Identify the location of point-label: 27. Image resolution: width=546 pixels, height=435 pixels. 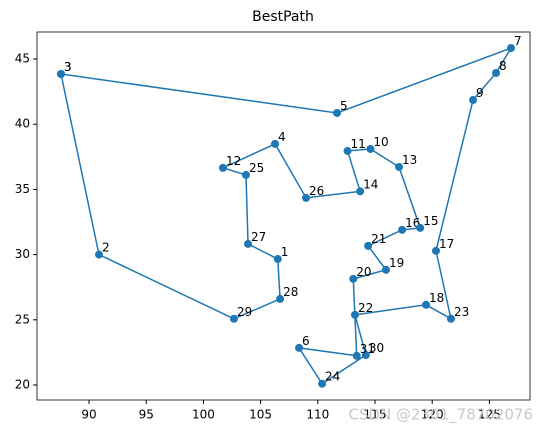
(258, 237).